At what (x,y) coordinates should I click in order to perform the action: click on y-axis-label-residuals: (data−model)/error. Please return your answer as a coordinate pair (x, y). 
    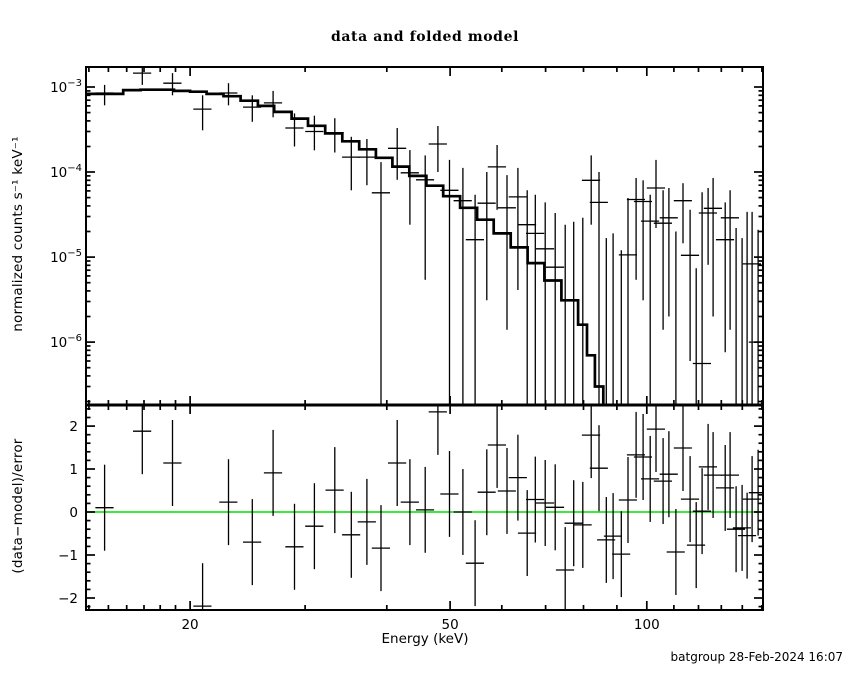
    Looking at the image, I should click on (18, 506).